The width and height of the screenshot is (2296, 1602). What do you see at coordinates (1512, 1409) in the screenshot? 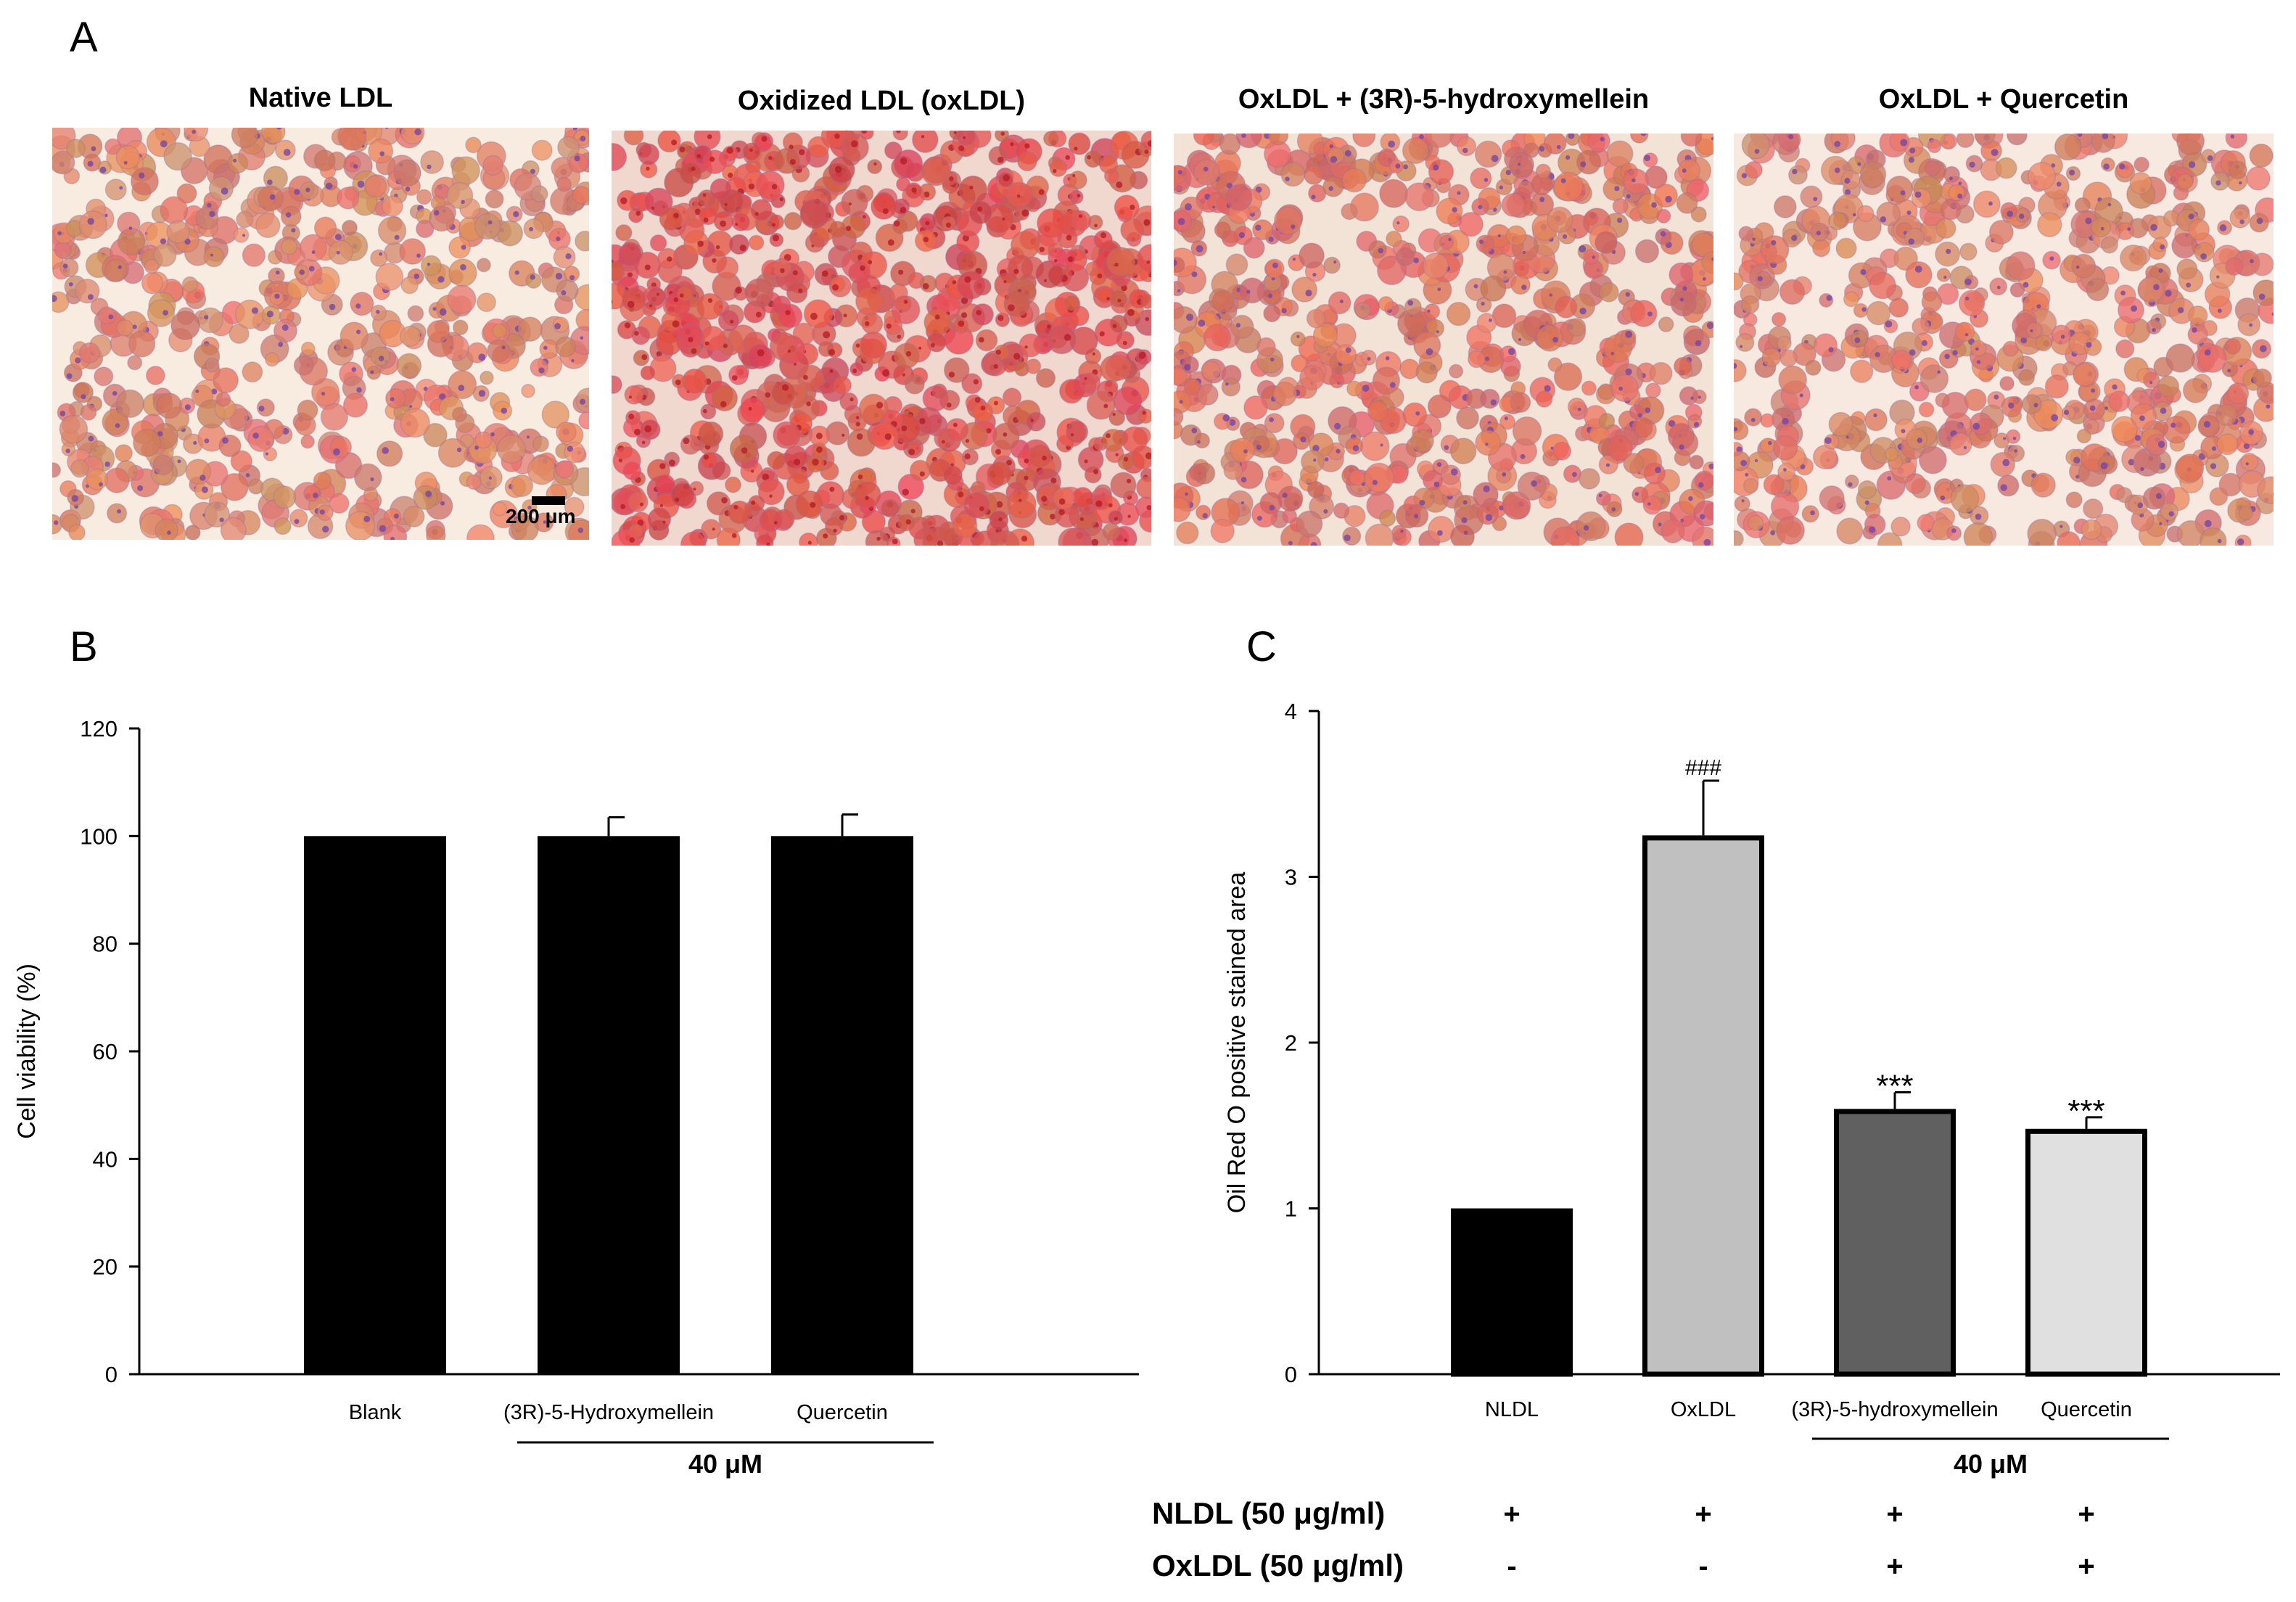
I see `chart-c-category-label: NLDL` at bounding box center [1512, 1409].